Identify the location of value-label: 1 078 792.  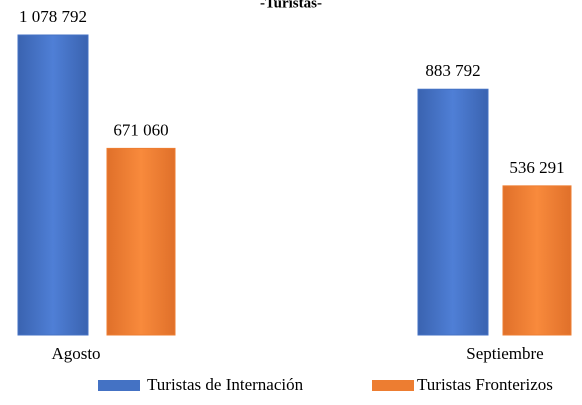
(53, 16).